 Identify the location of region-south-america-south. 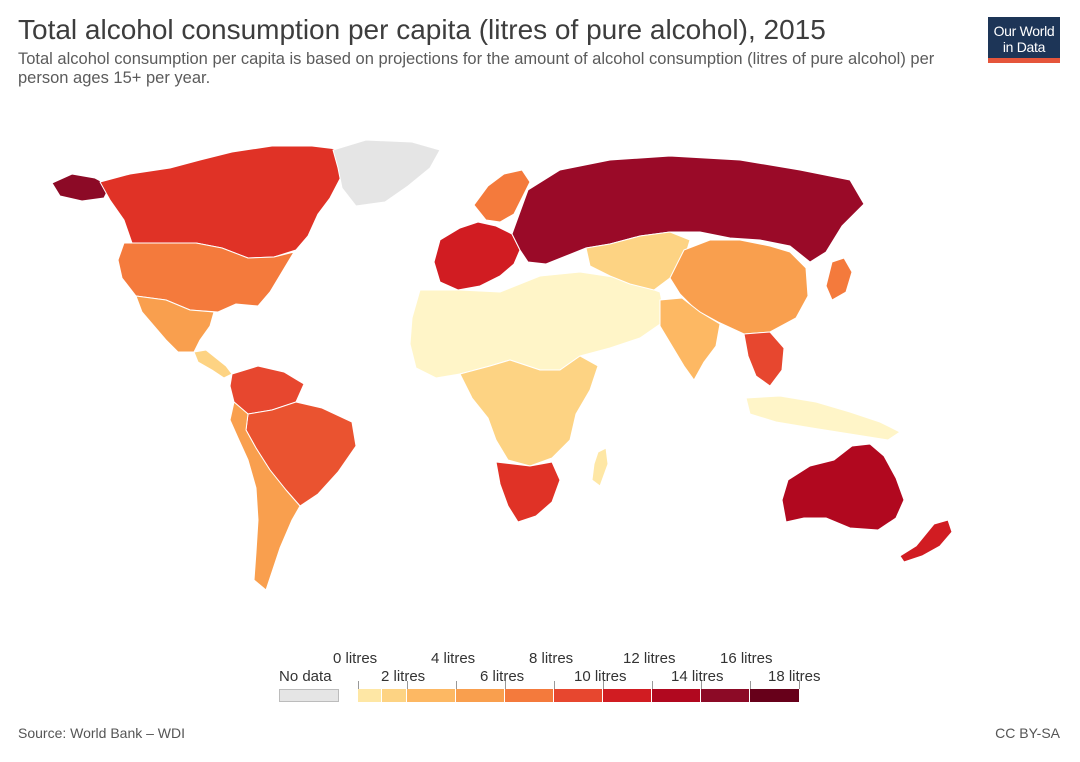
(265, 496).